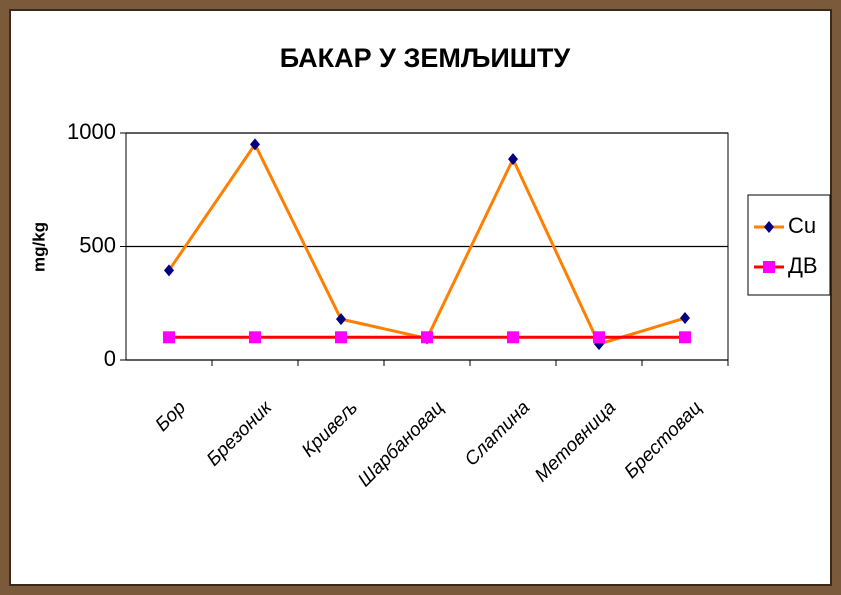 This screenshot has width=841, height=595. I want to click on legend-box, so click(789, 245).